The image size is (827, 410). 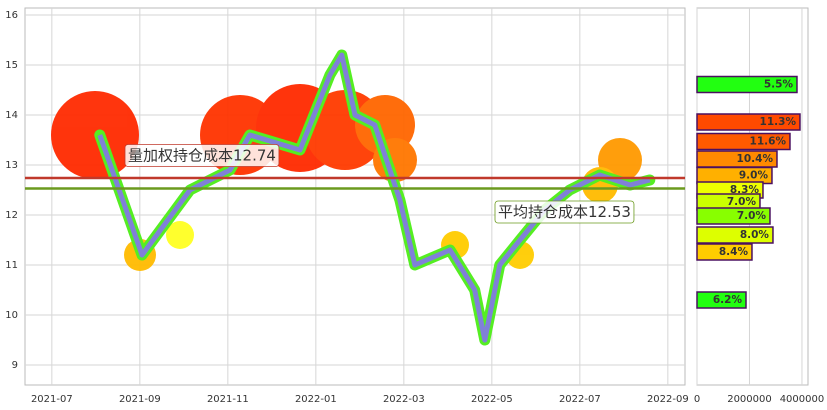 What do you see at coordinates (11, 115) in the screenshot?
I see `y-tick-label: 14` at bounding box center [11, 115].